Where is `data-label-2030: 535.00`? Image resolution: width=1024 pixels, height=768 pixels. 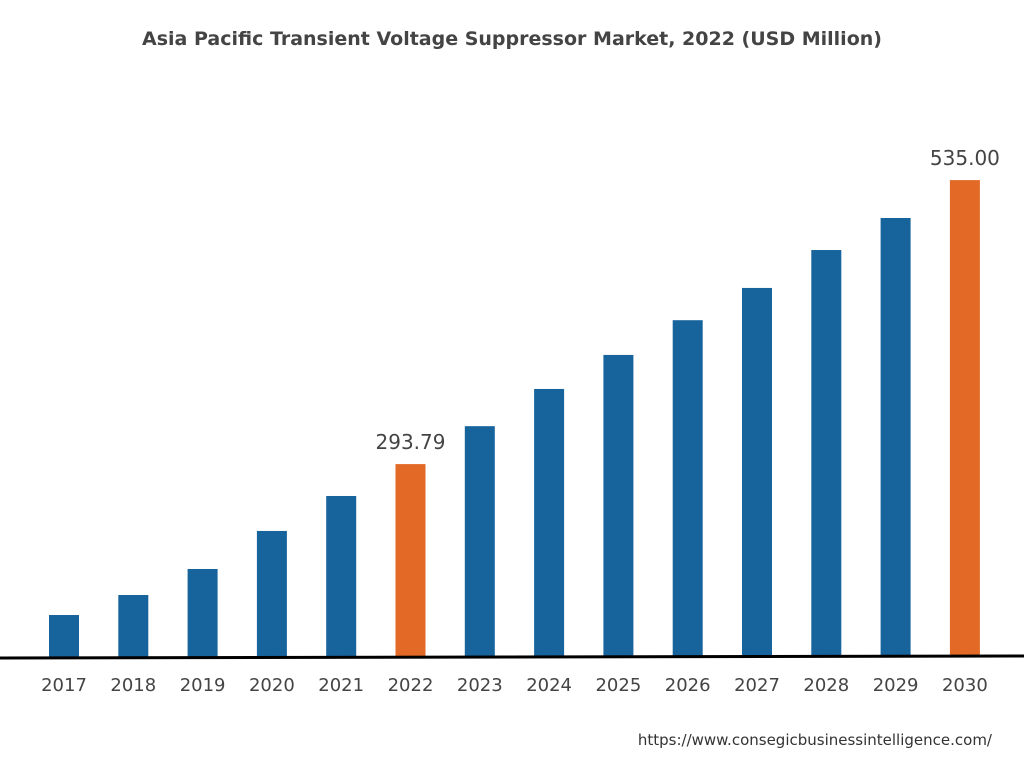 data-label-2030: 535.00 is located at coordinates (965, 158).